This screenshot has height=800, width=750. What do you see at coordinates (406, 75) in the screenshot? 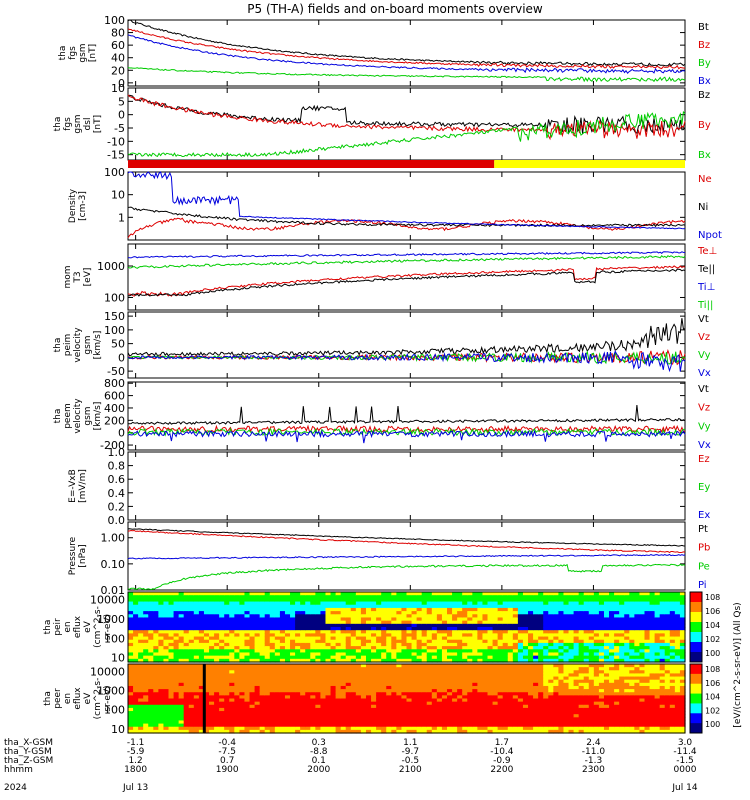
I see `series-line-By` at bounding box center [406, 75].